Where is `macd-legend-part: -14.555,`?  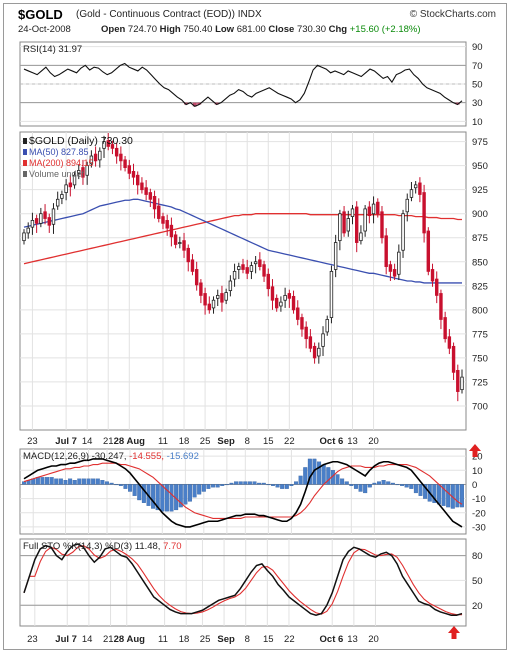
macd-legend-part: -14.555, is located at coordinates (146, 456).